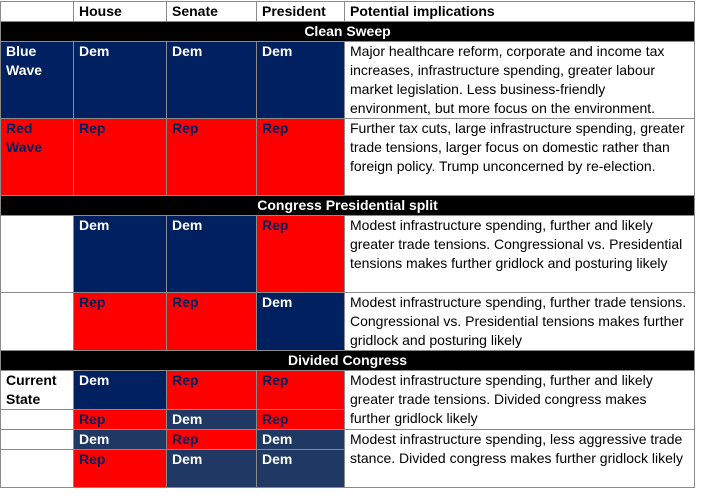 This screenshot has width=721, height=499. I want to click on row-divided-4: Rep Dem Dem, so click(347, 468).